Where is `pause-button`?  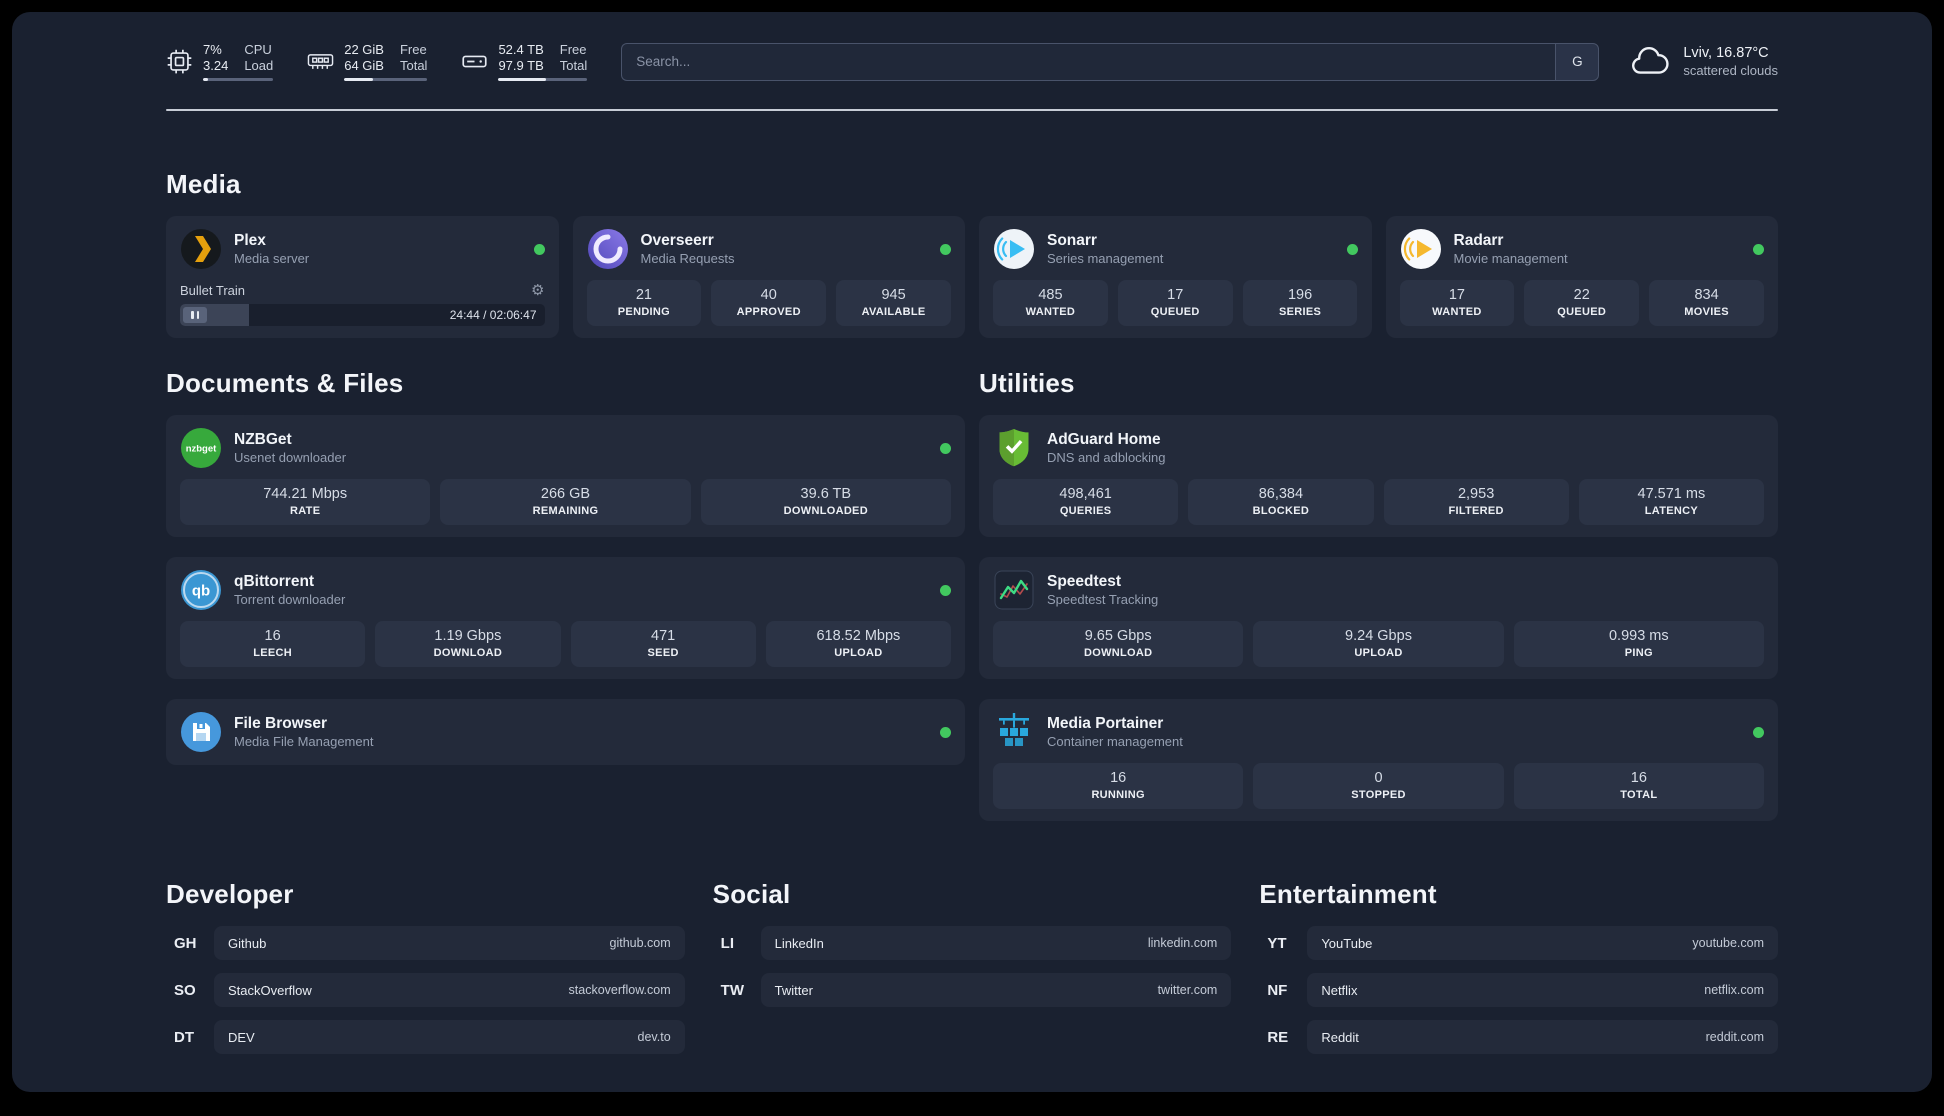
pause-button is located at coordinates (195, 315).